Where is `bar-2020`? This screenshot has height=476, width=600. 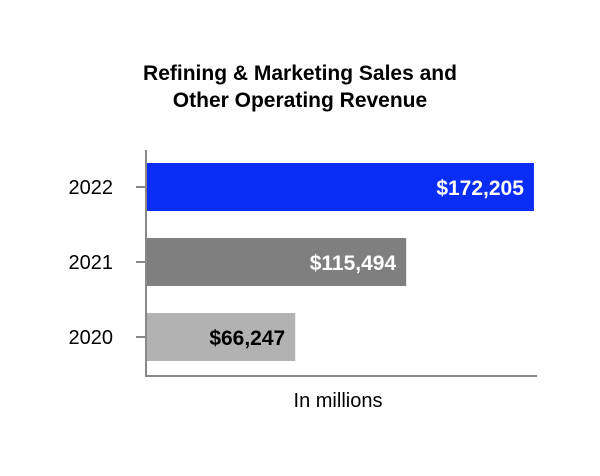
bar-2020 is located at coordinates (221, 337).